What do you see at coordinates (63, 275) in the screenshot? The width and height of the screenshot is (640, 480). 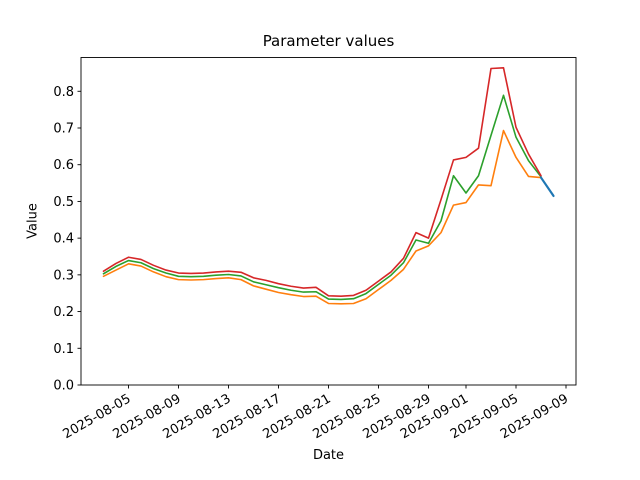 I see `y-tick-label: 0.3` at bounding box center [63, 275].